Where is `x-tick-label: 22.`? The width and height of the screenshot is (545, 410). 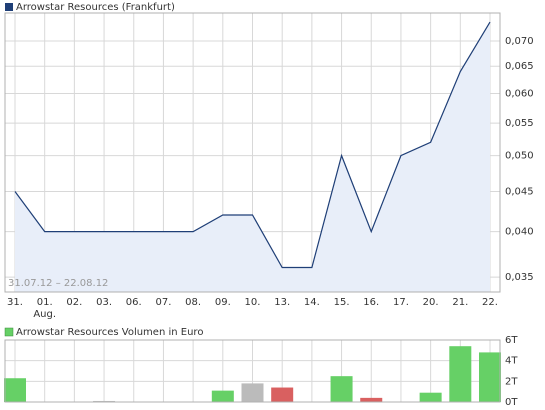
x-tick-label: 22. is located at coordinates (490, 302).